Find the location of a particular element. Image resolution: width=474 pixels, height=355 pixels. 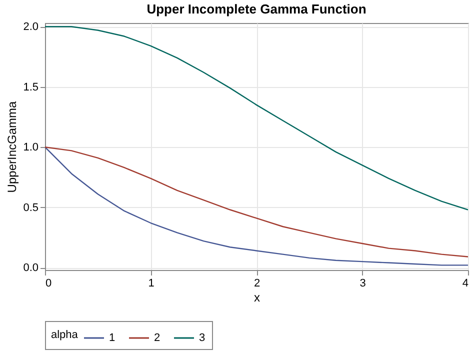

legend-label: 2 is located at coordinates (157, 338).